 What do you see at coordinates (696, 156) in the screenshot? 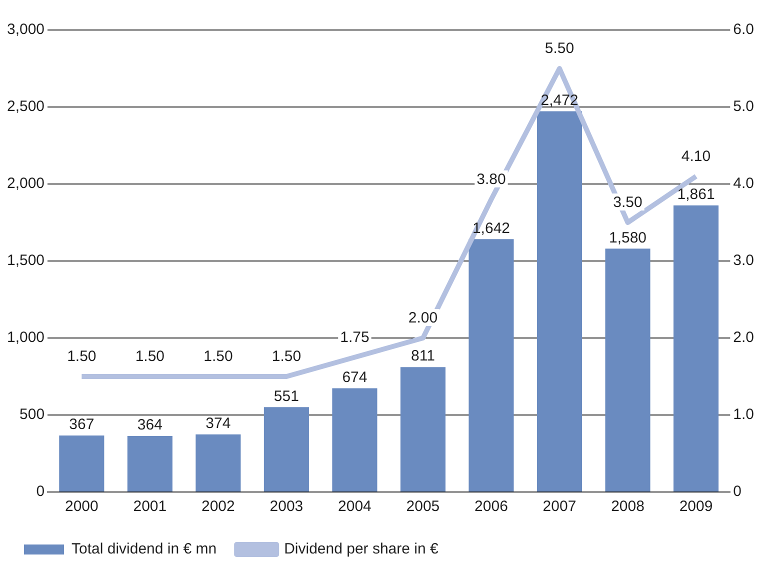
I see `data-label: 4.10` at bounding box center [696, 156].